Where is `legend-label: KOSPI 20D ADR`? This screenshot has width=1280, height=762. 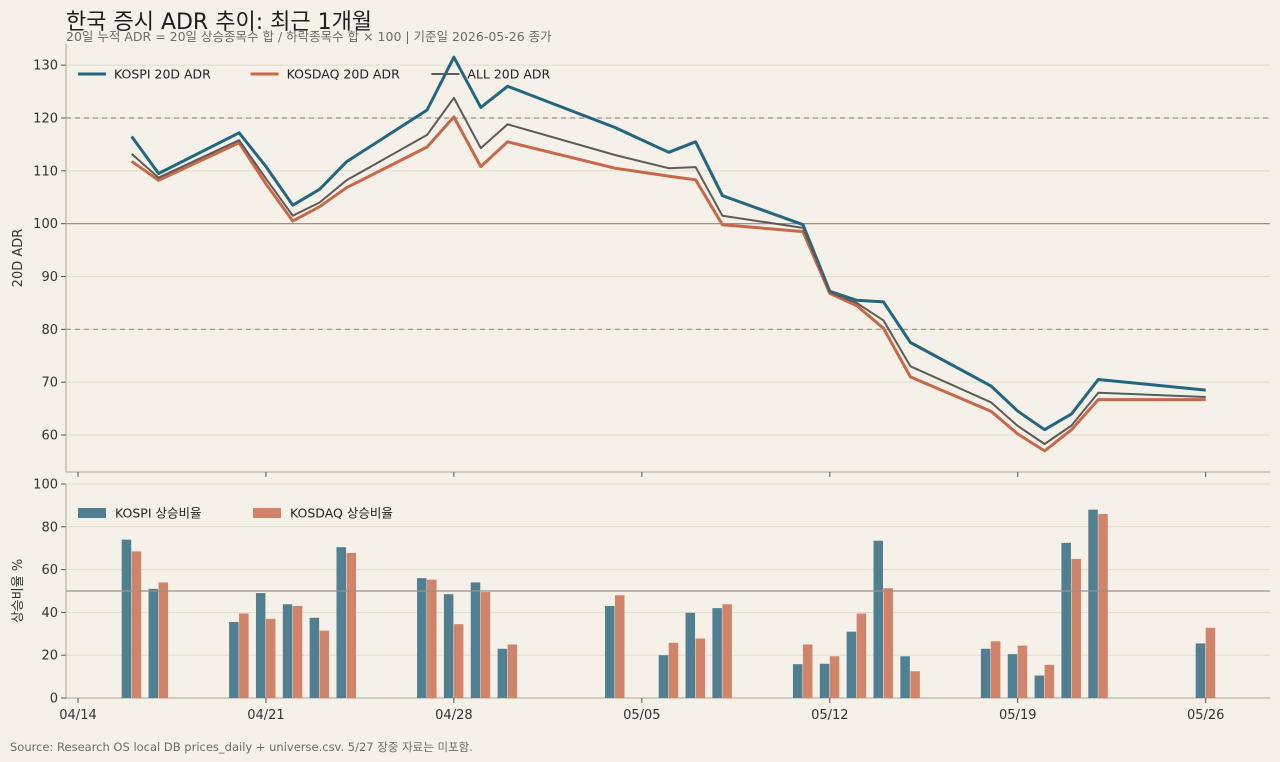
legend-label: KOSPI 20D ADR is located at coordinates (162, 74).